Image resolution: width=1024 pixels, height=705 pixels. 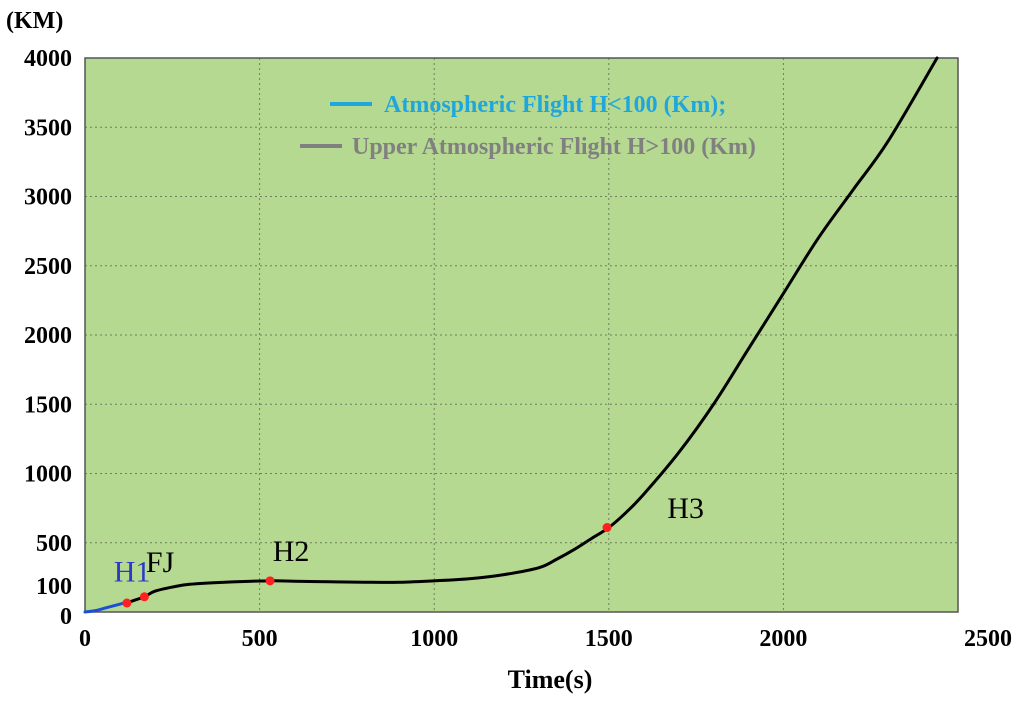 I want to click on y-axis-ticks: 0 100 500 1000 1500 2000 2500 3000 3500 4000, so click(x=48, y=338).